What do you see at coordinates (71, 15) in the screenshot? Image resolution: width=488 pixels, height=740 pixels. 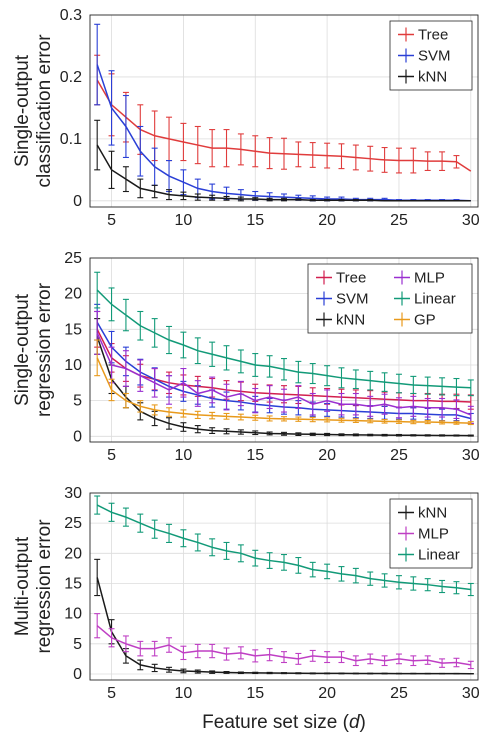 I see `y-tick-label: 0.3` at bounding box center [71, 15].